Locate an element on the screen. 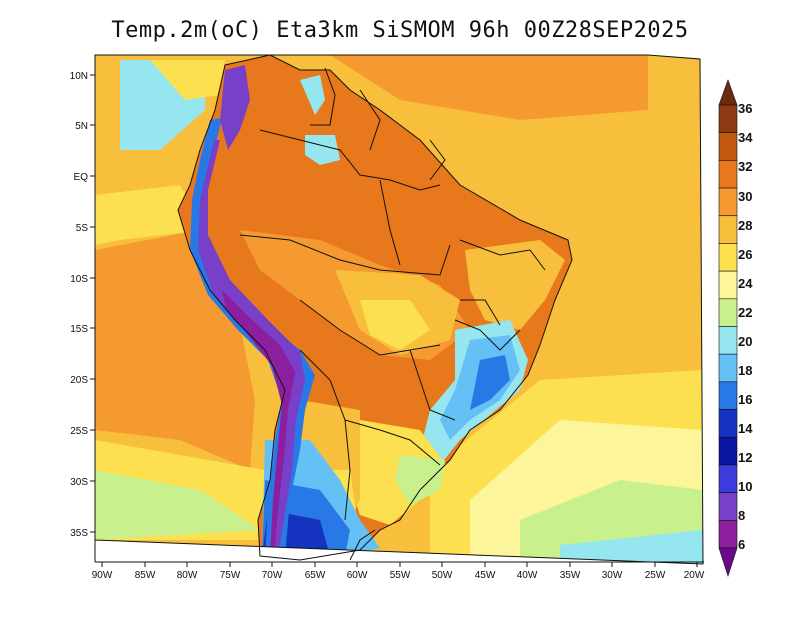 Image resolution: width=800 pixels, height=618 pixels. lon-label-60w: 60W is located at coordinates (357, 575).